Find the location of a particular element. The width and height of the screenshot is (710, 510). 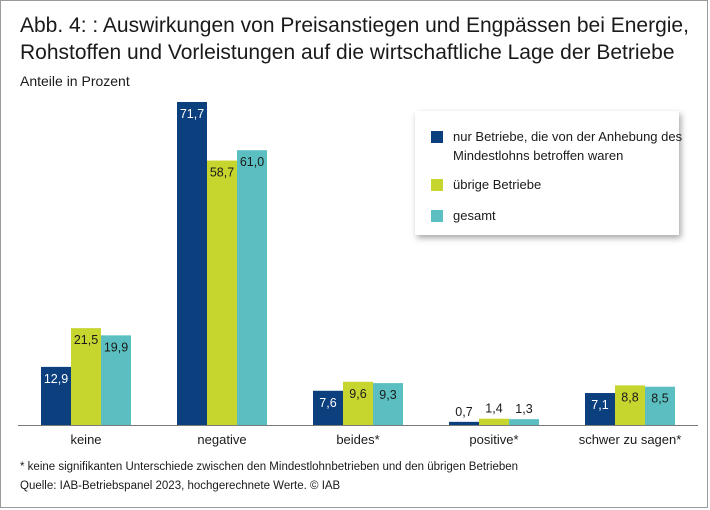

bar-keine-uebrige is located at coordinates (86, 376).